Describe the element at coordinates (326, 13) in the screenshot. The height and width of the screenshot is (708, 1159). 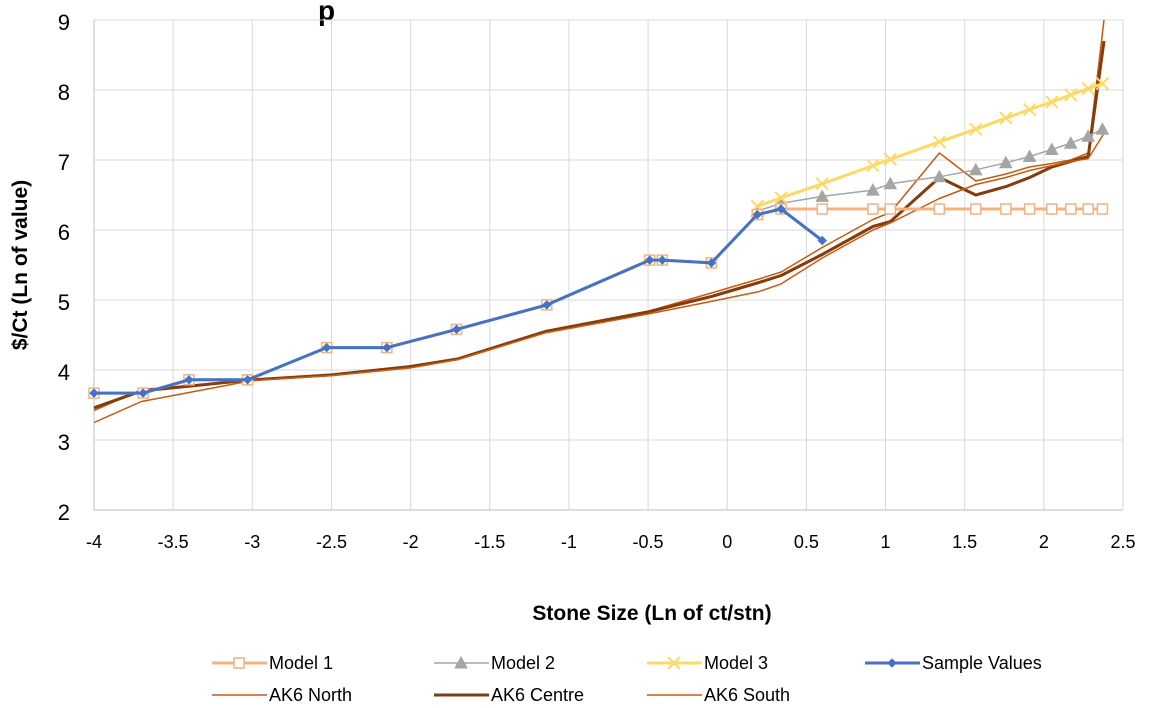
I see `chart-title-fragment: p` at that location.